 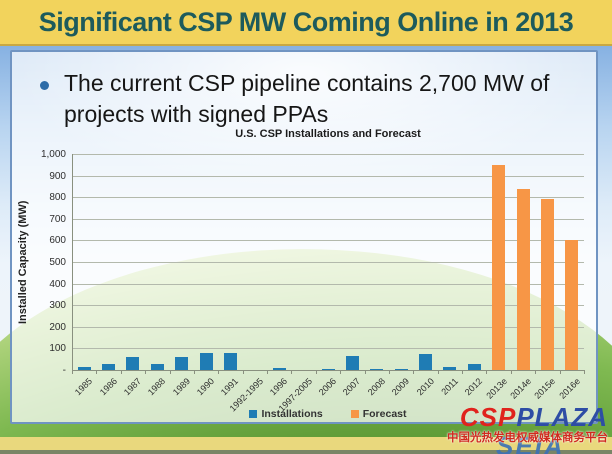 I want to click on bar-forecast-2016e, so click(x=572, y=305).